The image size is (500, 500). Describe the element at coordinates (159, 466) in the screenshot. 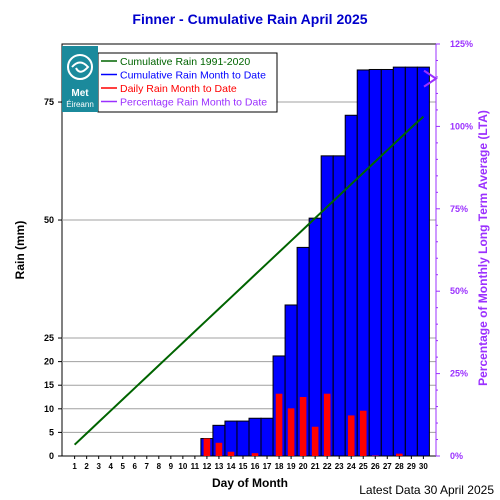

I see `x-tick-label: 8` at that location.